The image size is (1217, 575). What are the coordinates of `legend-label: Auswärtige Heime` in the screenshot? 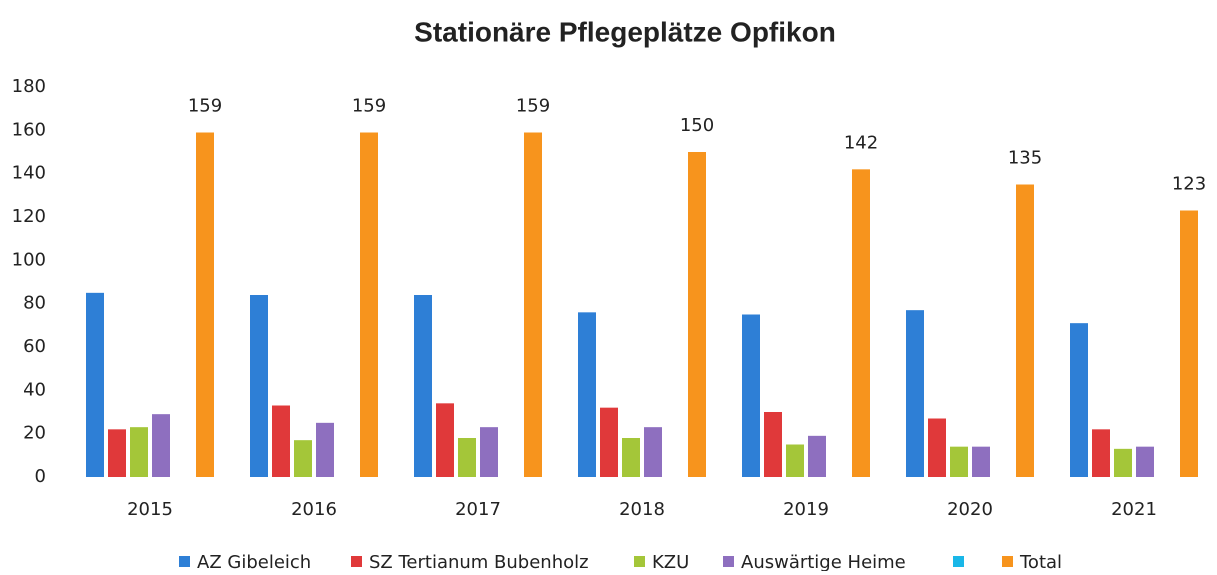 It's located at (823, 561).